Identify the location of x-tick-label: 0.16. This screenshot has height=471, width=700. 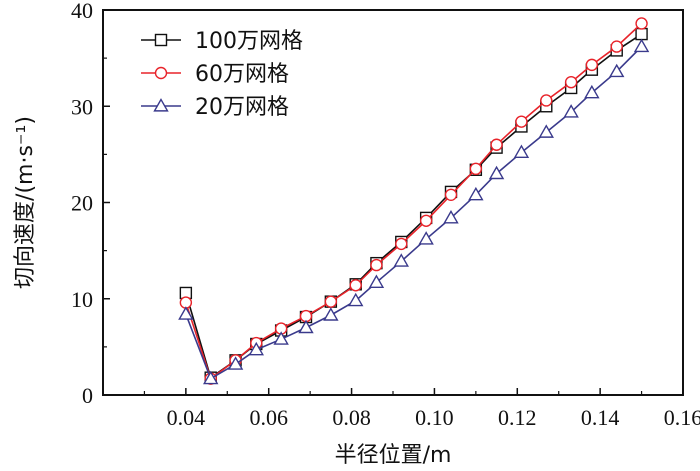
(682, 417).